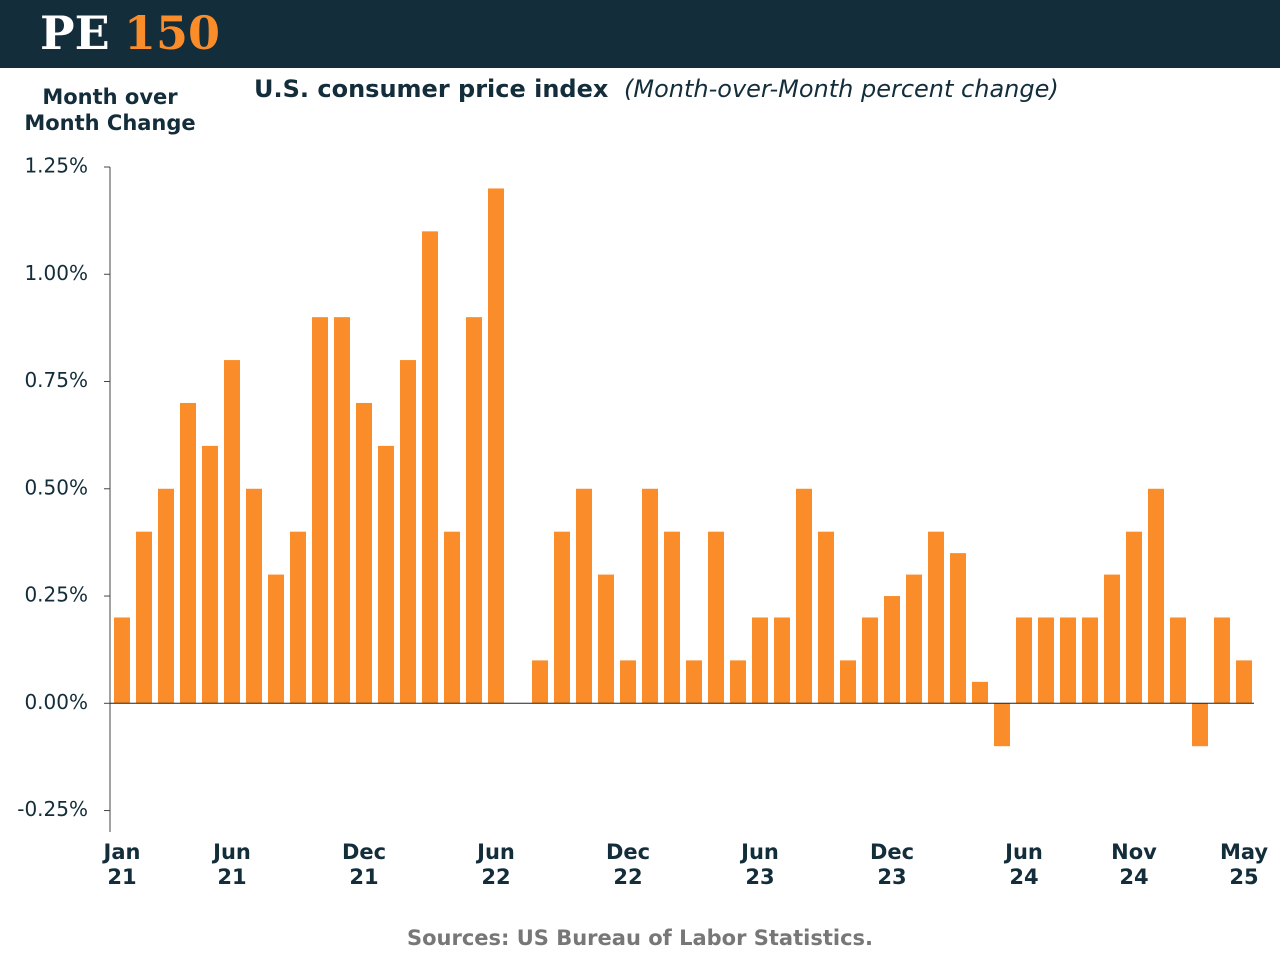 The height and width of the screenshot is (960, 1280). Describe the element at coordinates (364, 864) in the screenshot. I see `x-tick-label: Dec 21` at that location.